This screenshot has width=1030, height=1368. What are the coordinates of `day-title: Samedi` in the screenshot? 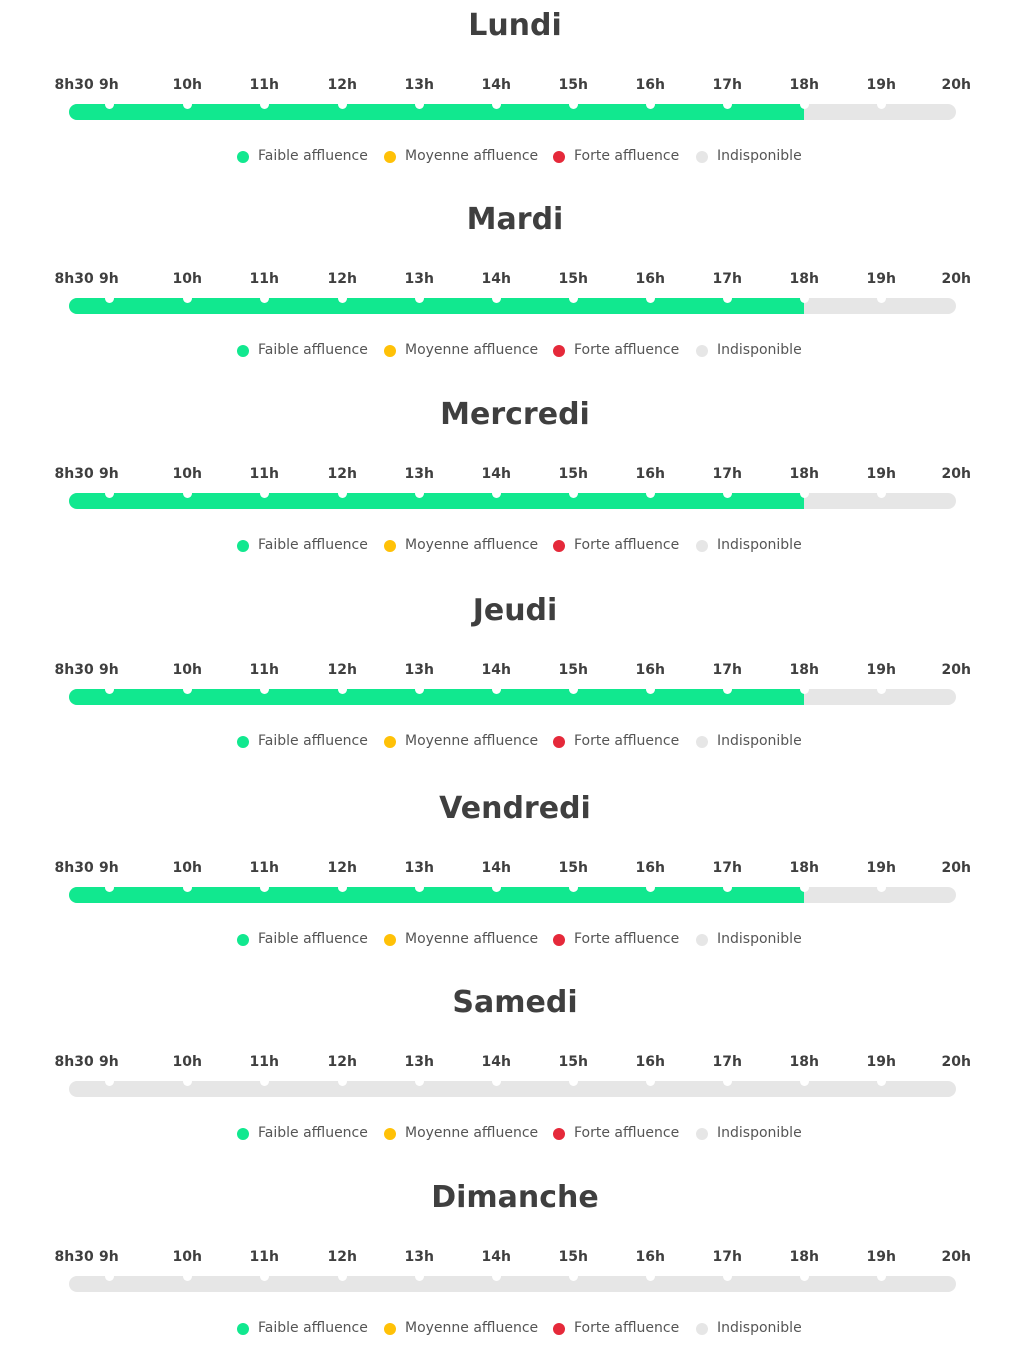 It's located at (515, 1002).